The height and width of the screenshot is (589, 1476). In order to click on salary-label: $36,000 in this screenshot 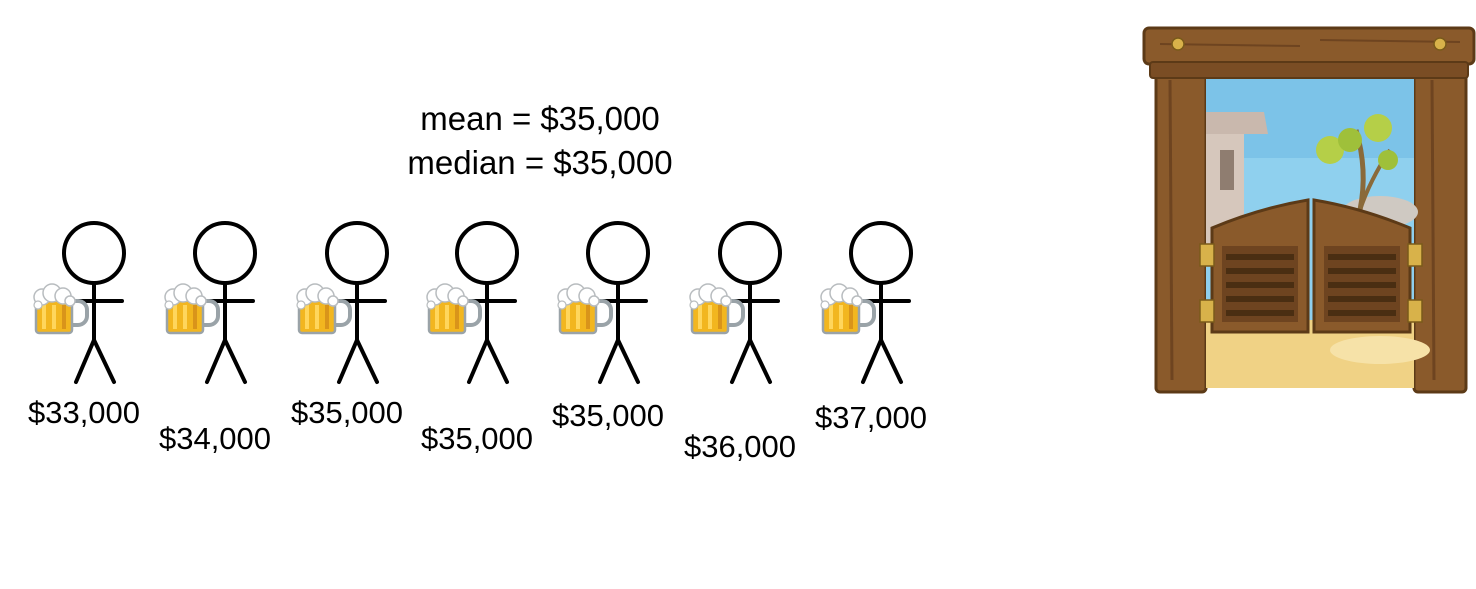, I will do `click(740, 446)`.